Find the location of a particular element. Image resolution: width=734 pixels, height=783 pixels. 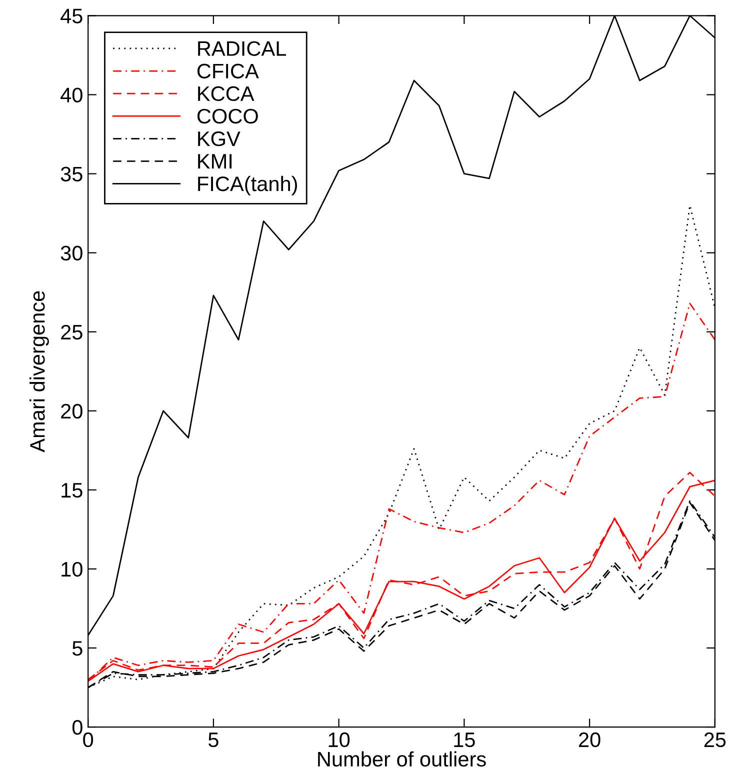

y-tick-label: 0 is located at coordinates (77, 727).